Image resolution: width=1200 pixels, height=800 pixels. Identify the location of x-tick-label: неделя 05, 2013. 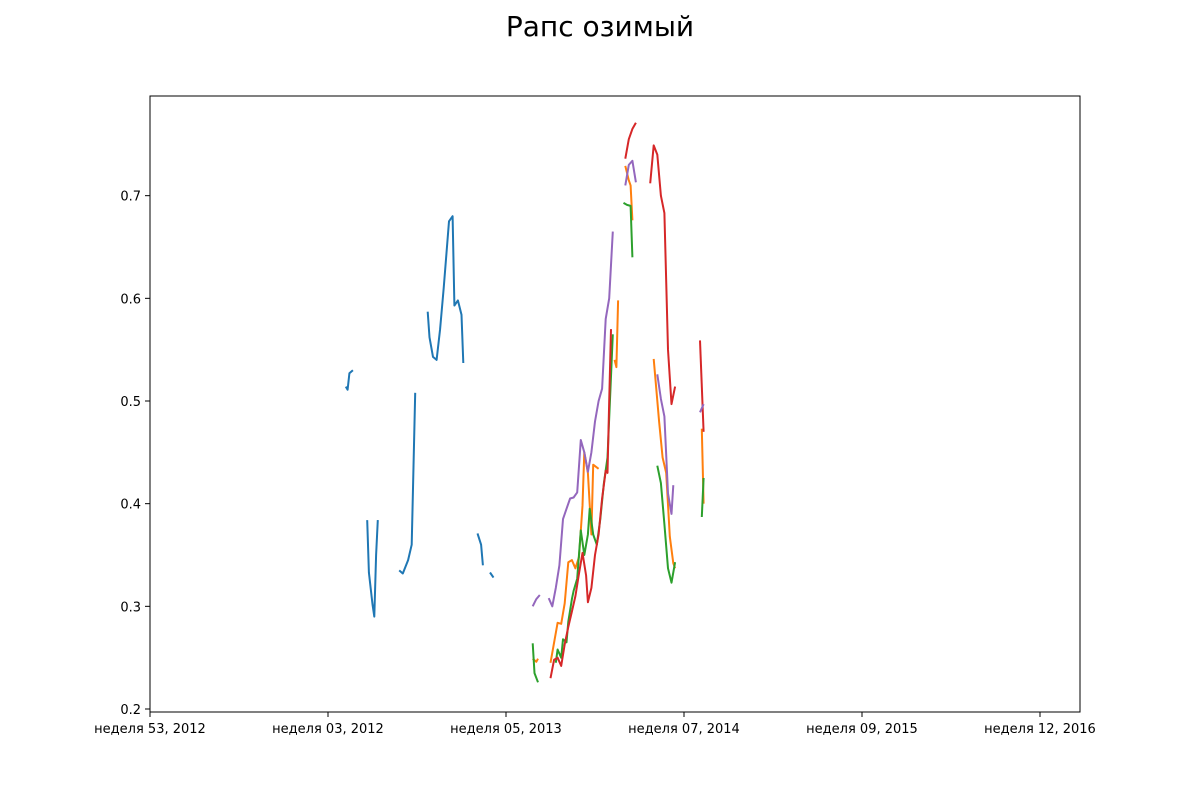
(506, 729).